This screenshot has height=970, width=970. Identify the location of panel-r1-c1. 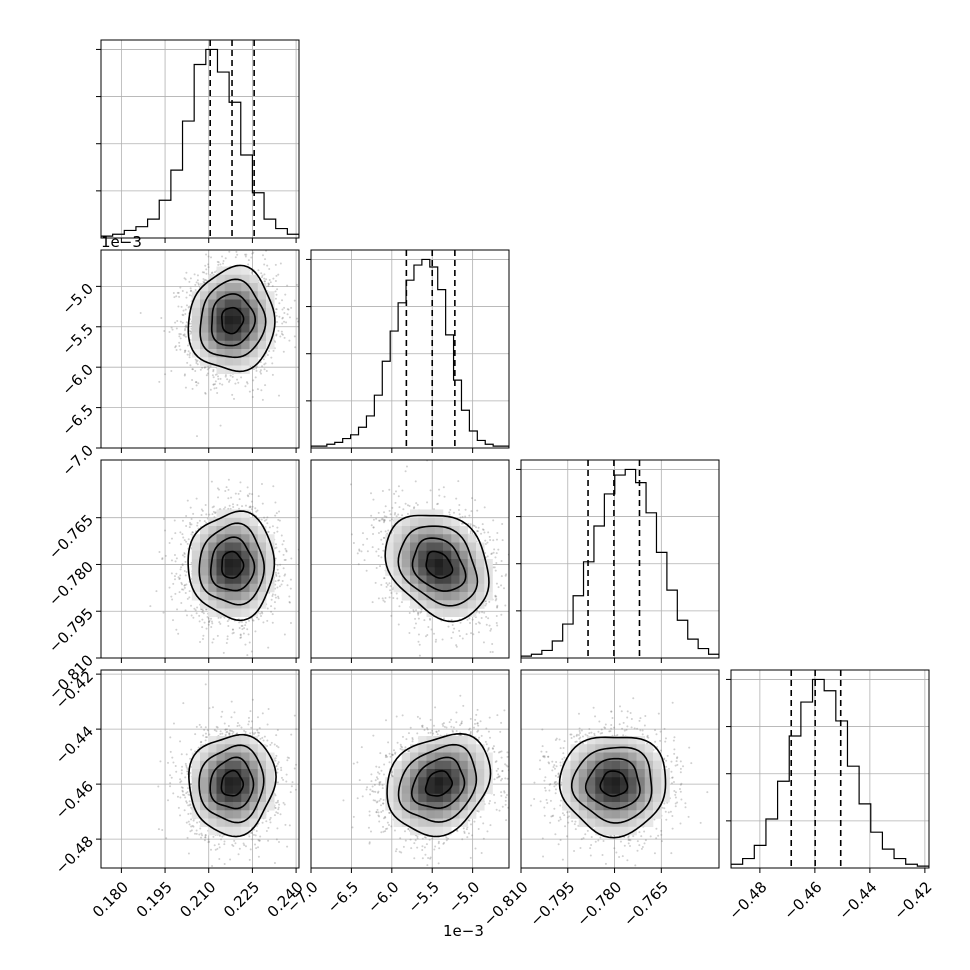
(408, 351).